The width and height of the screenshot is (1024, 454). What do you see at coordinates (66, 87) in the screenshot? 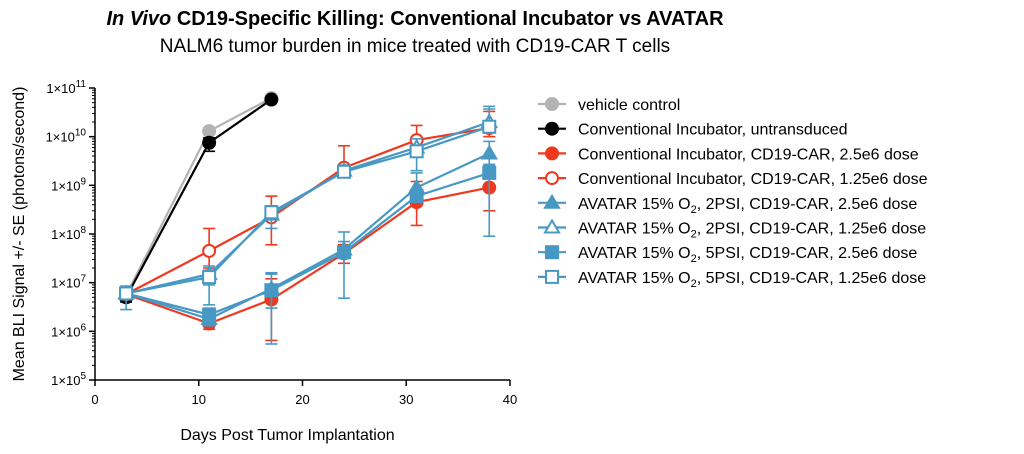
I see `y-tick-label: 1×10¹¹` at bounding box center [66, 87].